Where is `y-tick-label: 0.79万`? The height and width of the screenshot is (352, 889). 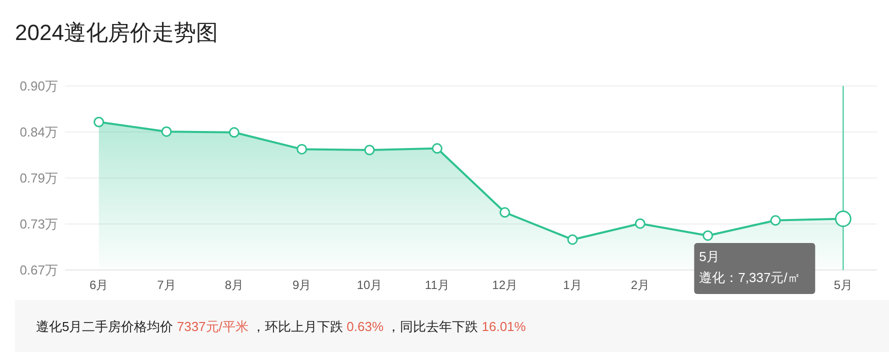
y-tick-label: 0.79万 is located at coordinates (39, 178).